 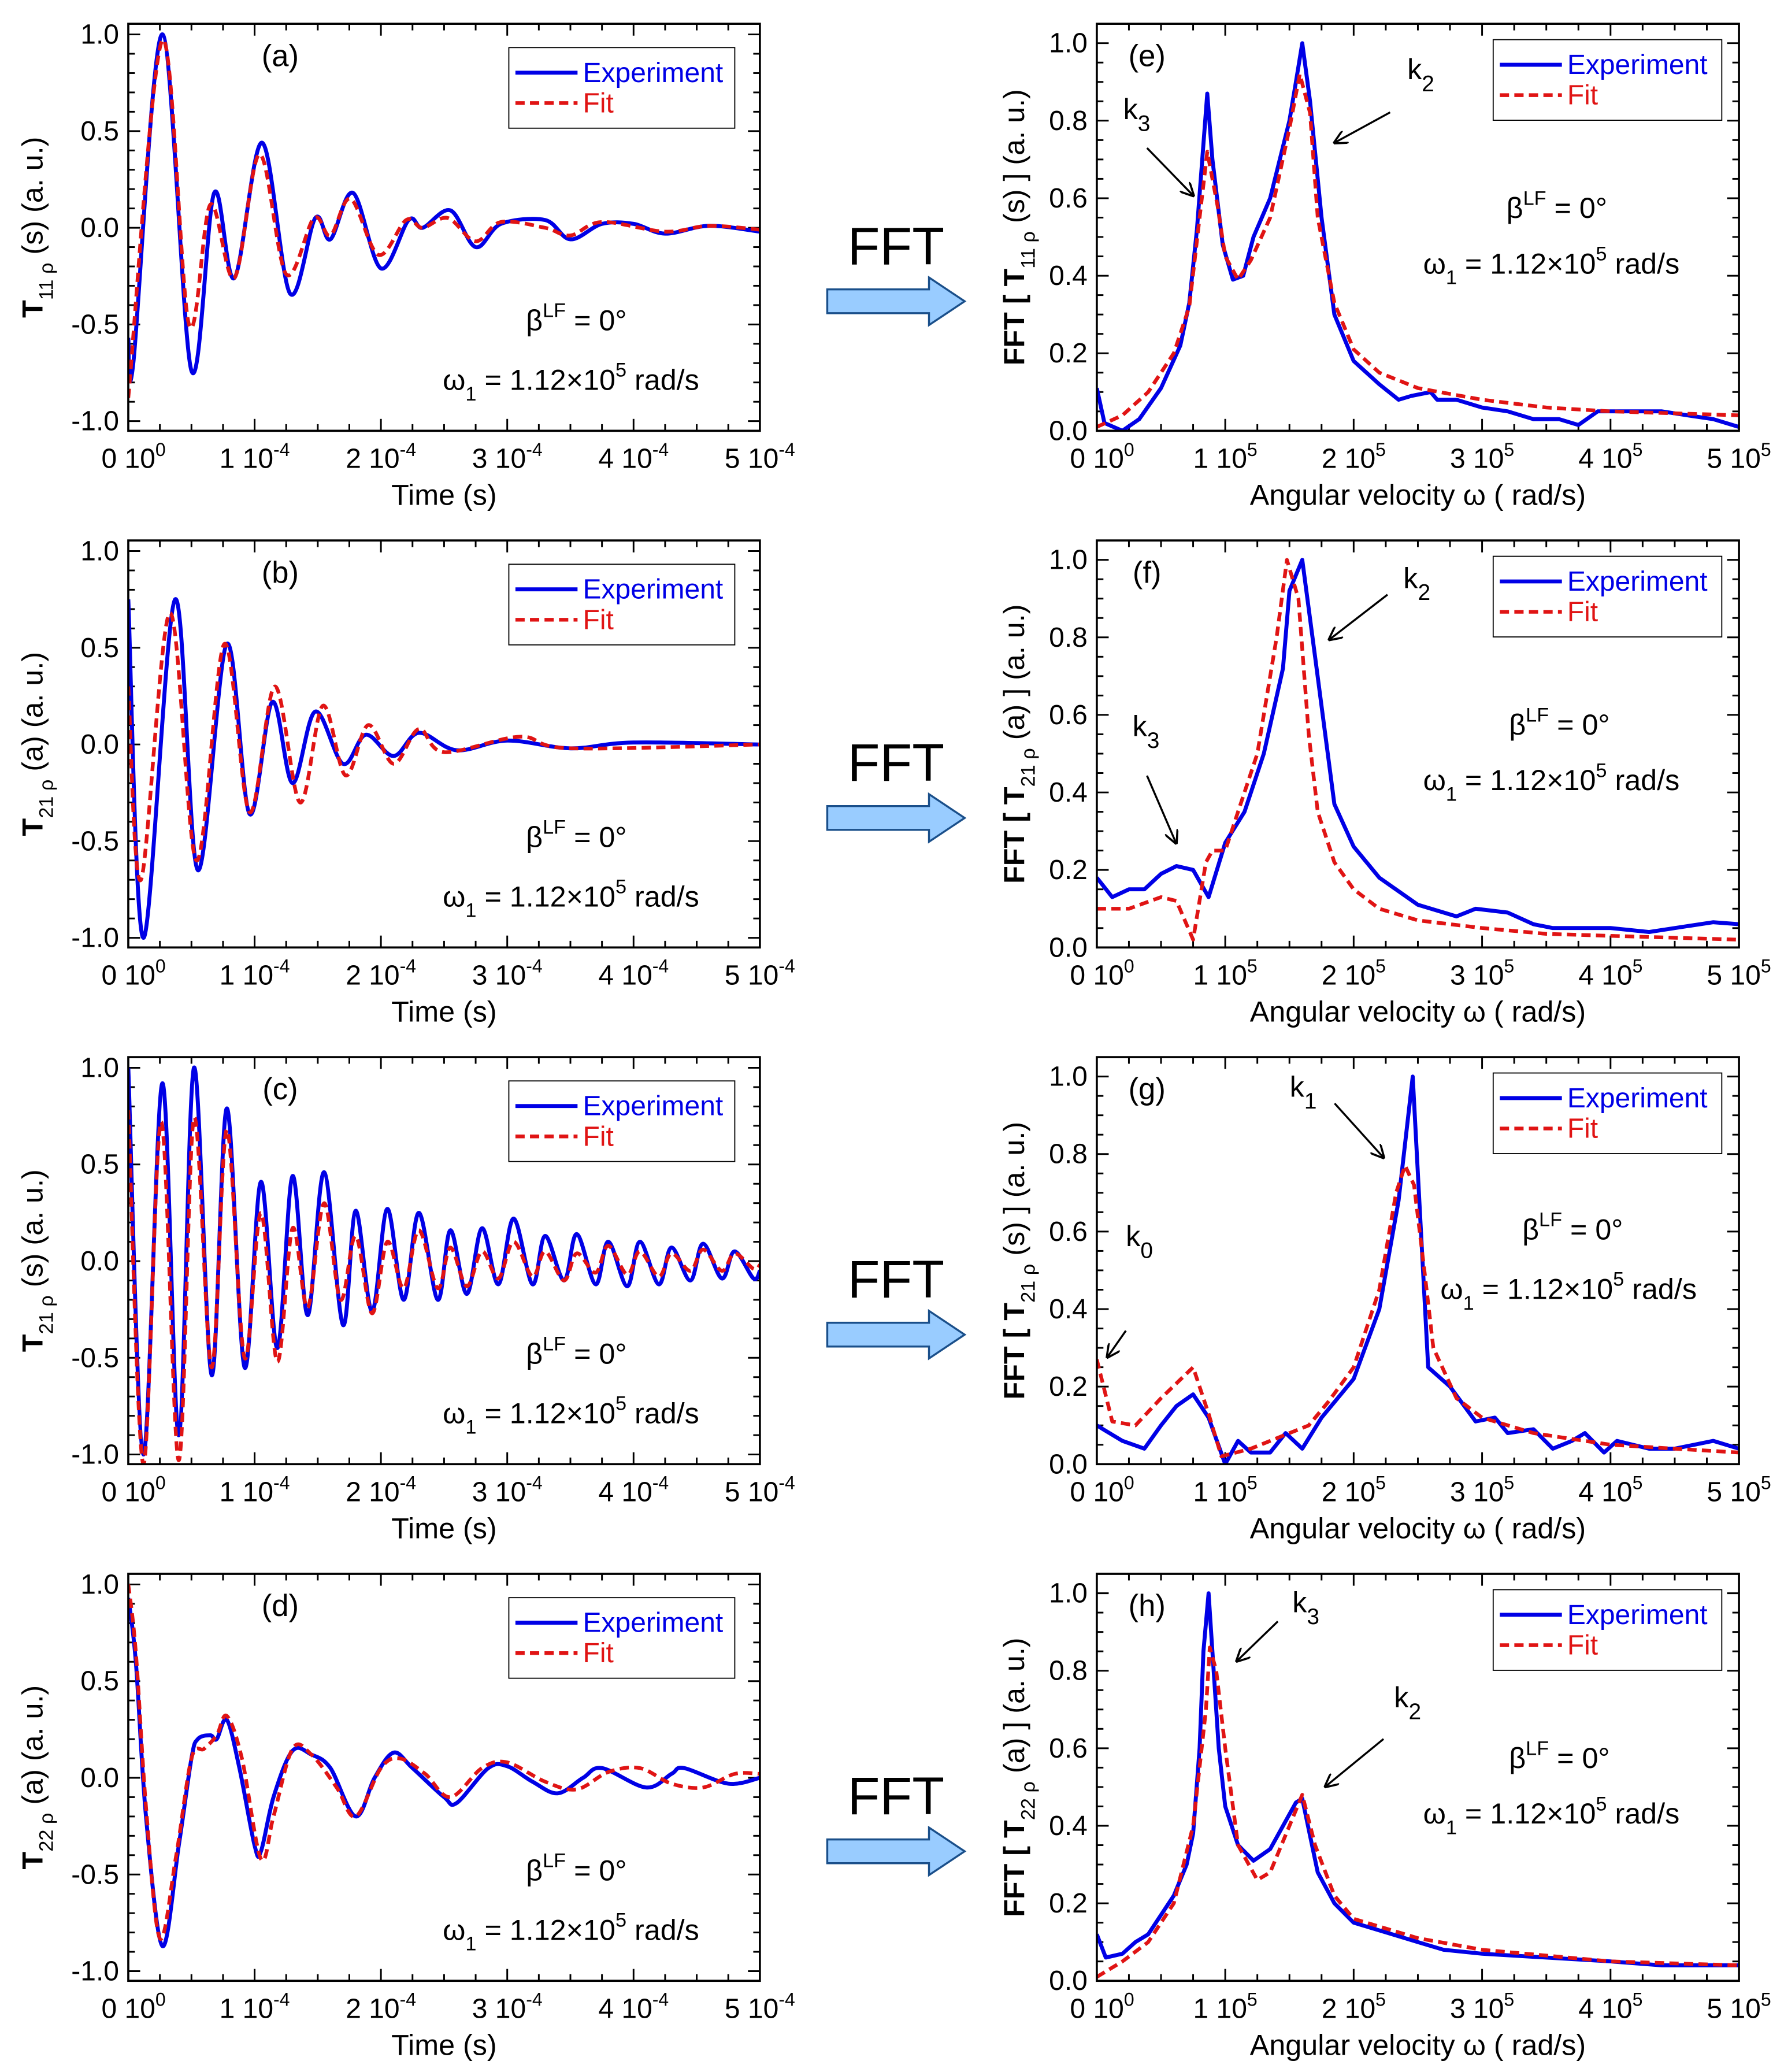 What do you see at coordinates (1147, 1089) in the screenshot?
I see `panel-label: (g)` at bounding box center [1147, 1089].